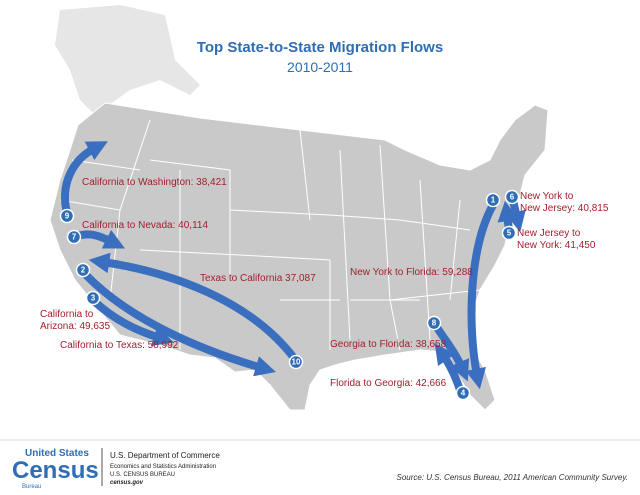 This screenshot has height=495, width=640. I want to click on flow-label: California to Washington: 38,421, so click(154, 182).